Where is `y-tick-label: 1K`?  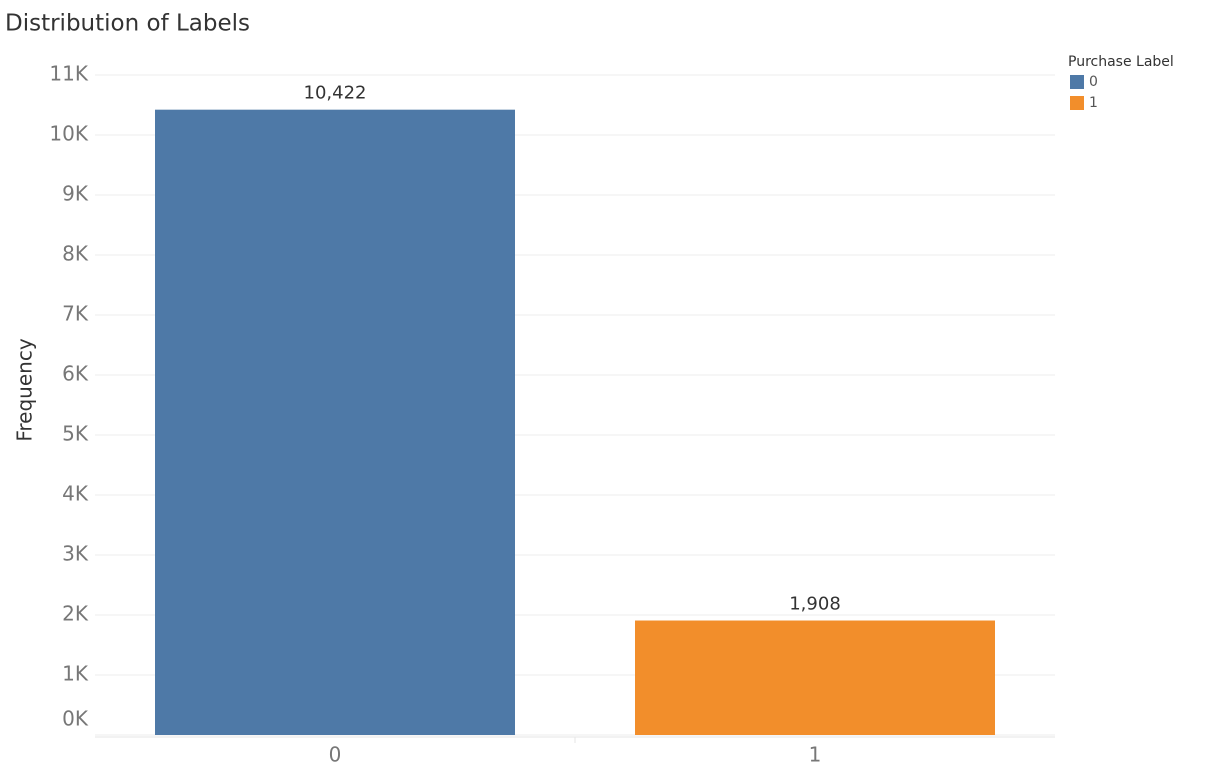
y-tick-label: 1K is located at coordinates (75, 674).